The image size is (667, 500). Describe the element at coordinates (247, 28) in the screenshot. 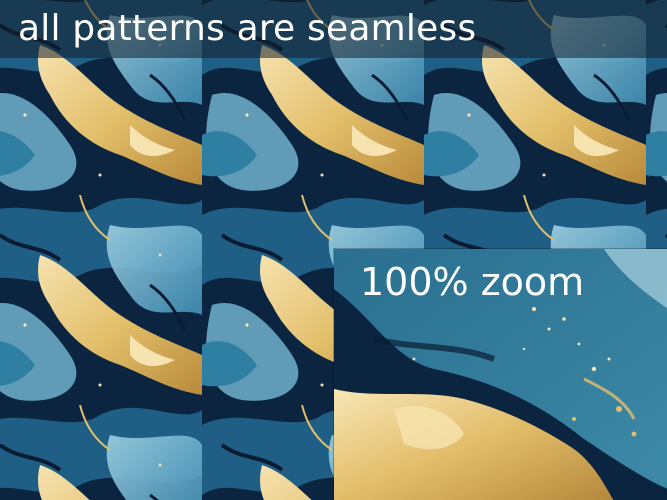

I see `page-title: all patterns are seamless` at that location.